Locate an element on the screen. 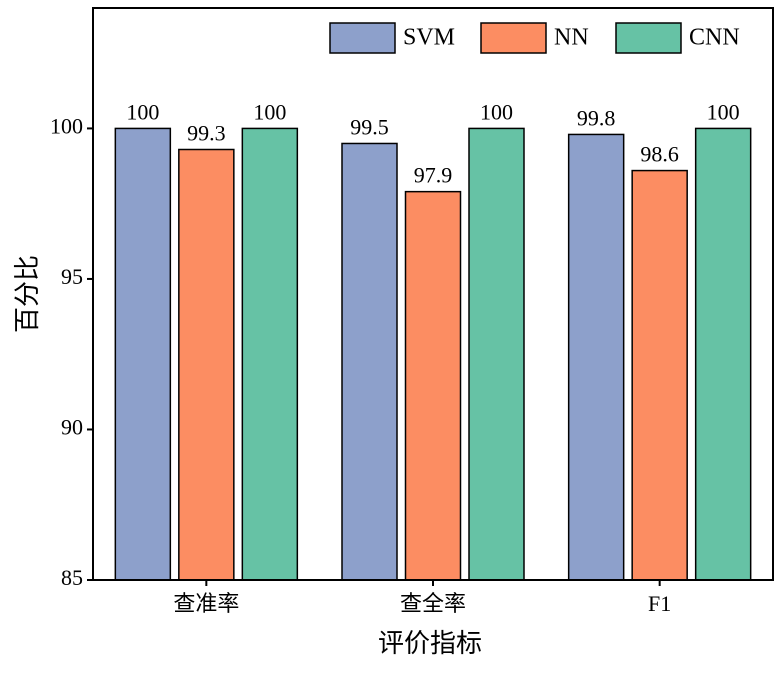 This screenshot has height=674, width=783. legend-label: SVM is located at coordinates (429, 38).